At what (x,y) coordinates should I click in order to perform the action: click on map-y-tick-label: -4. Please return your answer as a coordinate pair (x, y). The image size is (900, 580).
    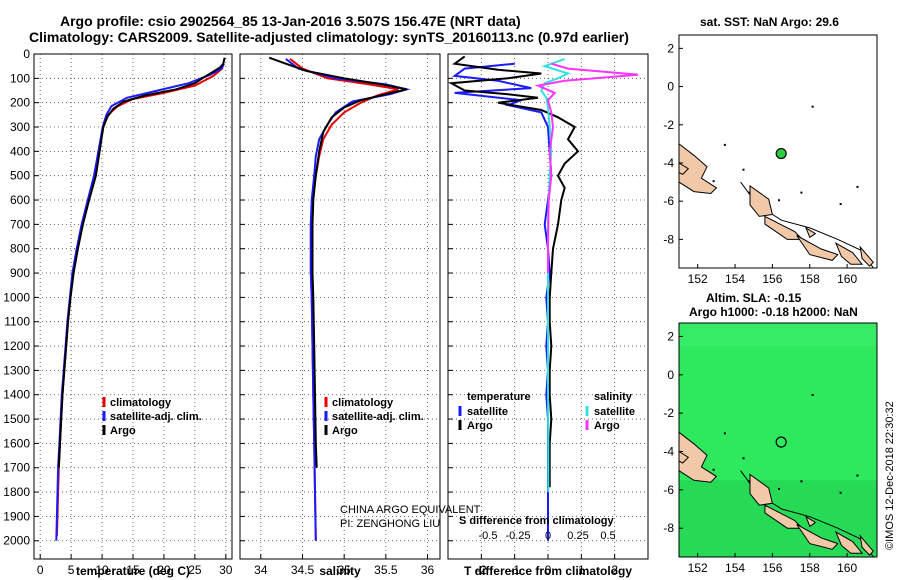
    Looking at the image, I should click on (668, 163).